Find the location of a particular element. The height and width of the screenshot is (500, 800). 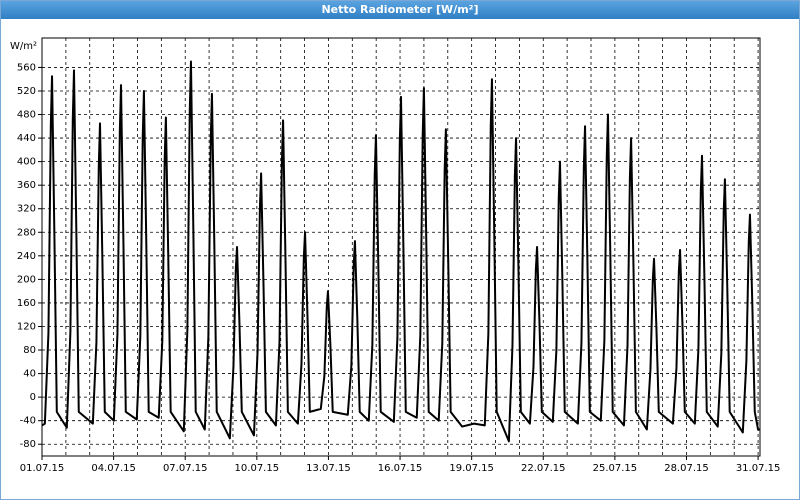

y-tick-label: -40 is located at coordinates (28, 421).